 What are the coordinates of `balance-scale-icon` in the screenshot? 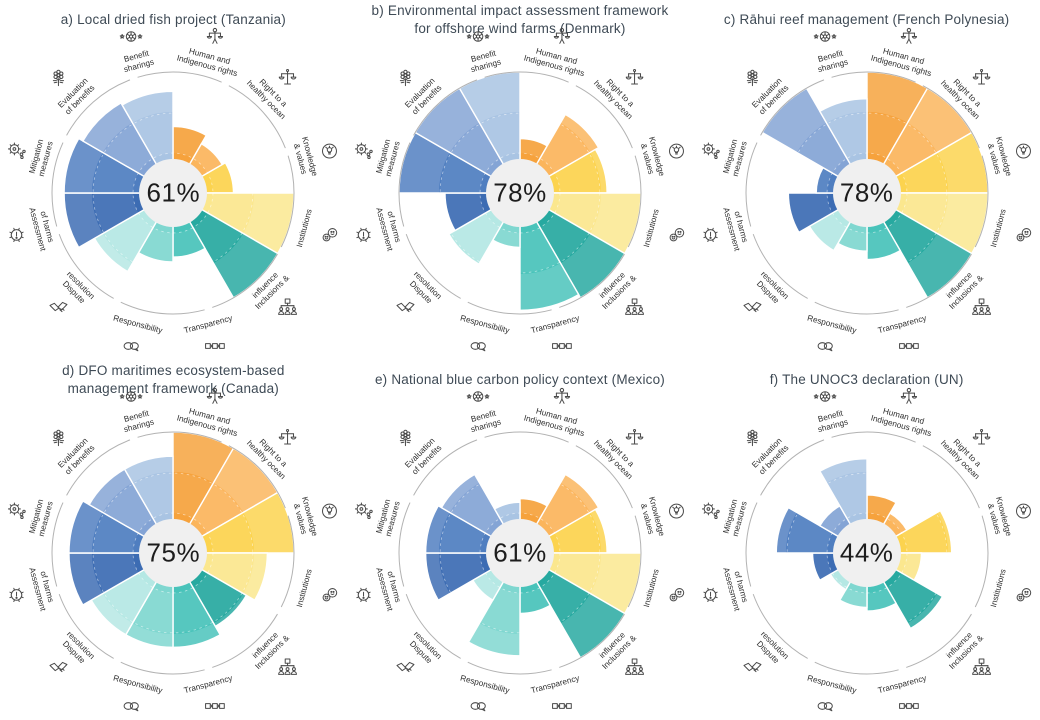 It's located at (634, 437).